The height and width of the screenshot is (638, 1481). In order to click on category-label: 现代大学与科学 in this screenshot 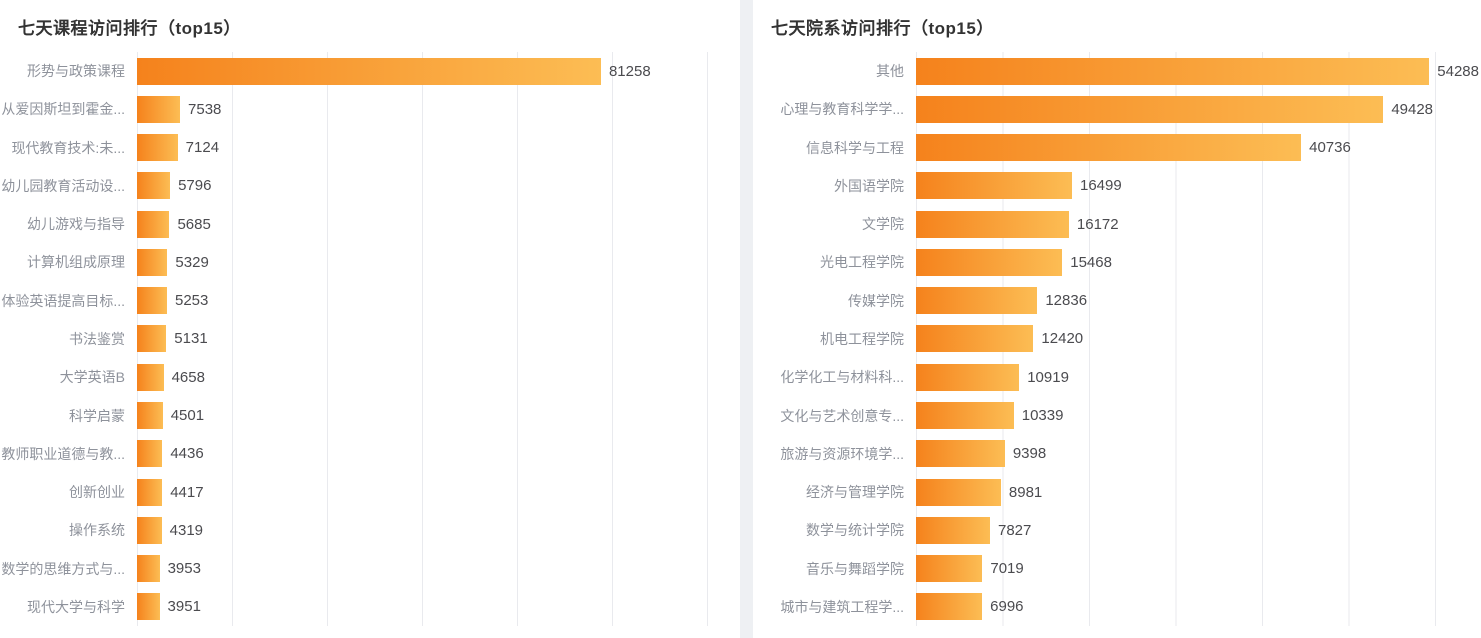, I will do `click(76, 606)`.